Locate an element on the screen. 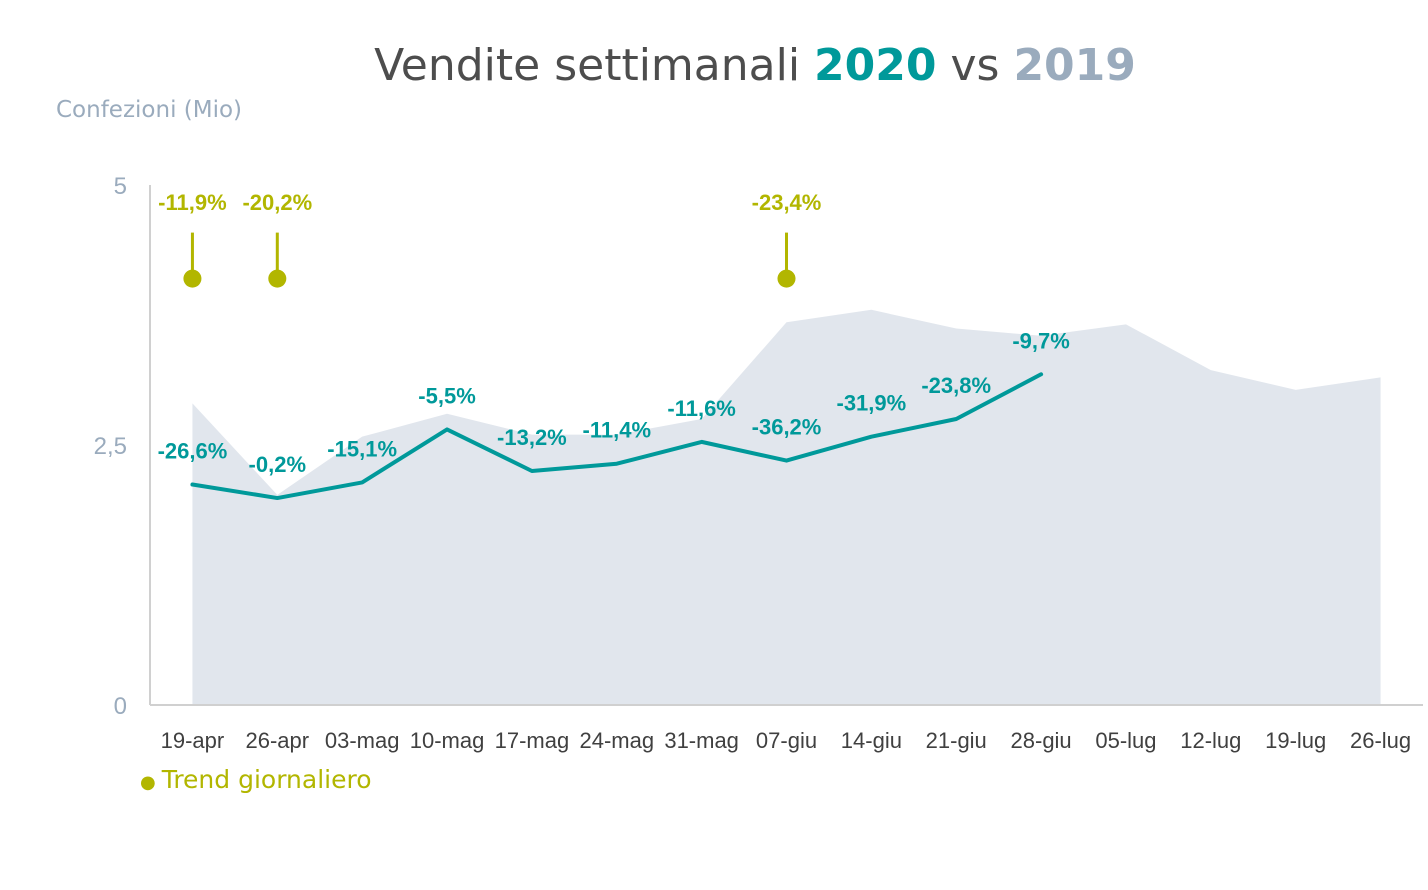 This screenshot has height=890, width=1428. x-tick-label: 14-giu is located at coordinates (871, 740).